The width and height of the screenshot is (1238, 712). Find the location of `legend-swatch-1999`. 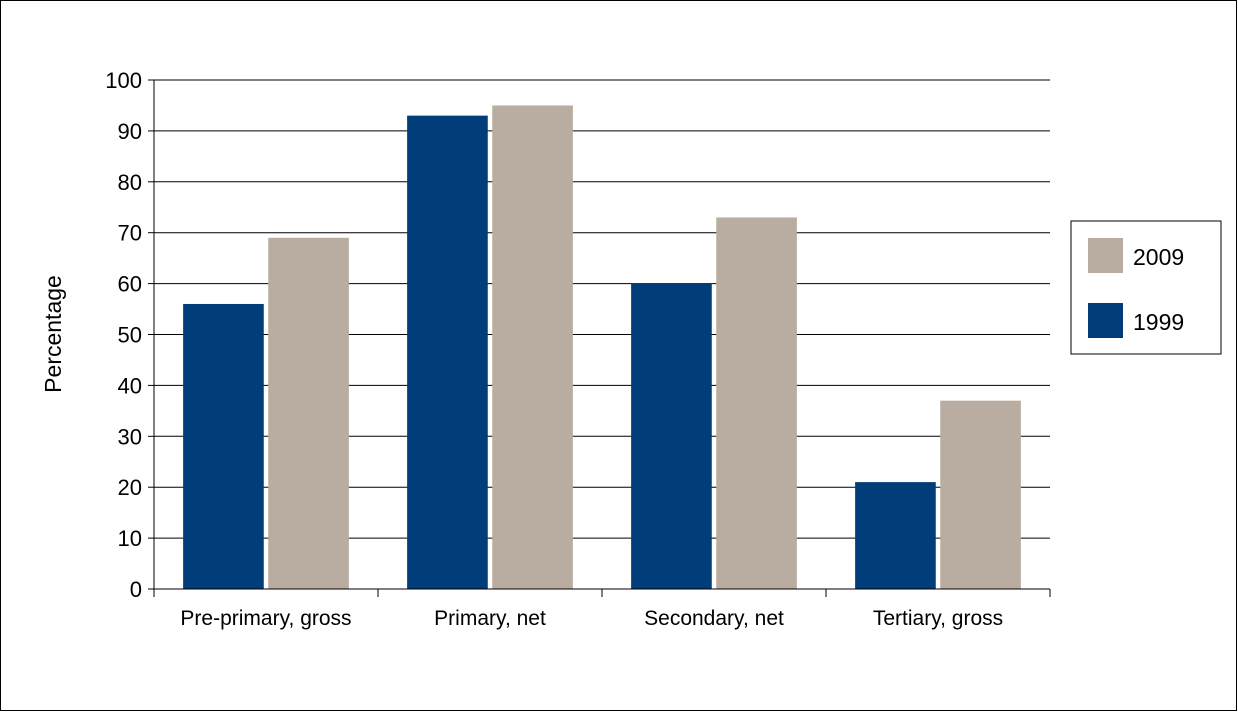

legend-swatch-1999 is located at coordinates (1105, 320).